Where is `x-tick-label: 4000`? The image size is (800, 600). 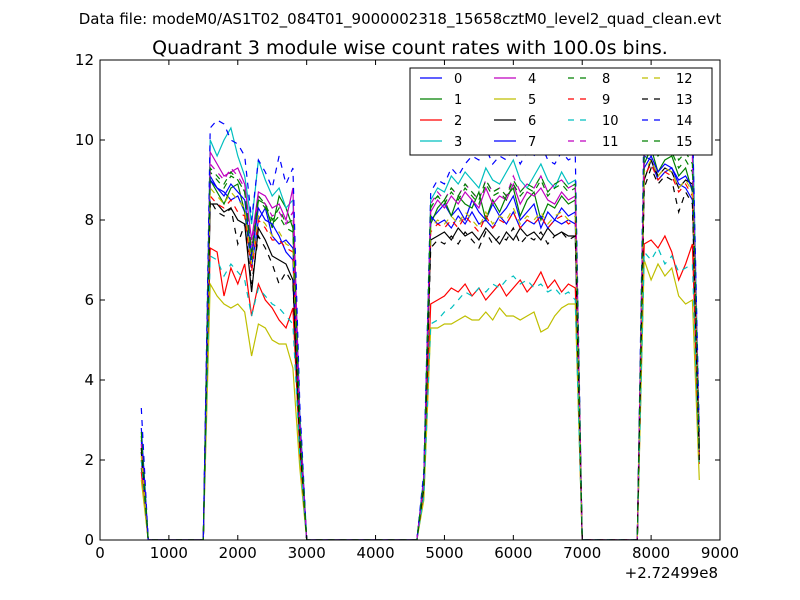 x-tick-label: 4000 is located at coordinates (375, 553).